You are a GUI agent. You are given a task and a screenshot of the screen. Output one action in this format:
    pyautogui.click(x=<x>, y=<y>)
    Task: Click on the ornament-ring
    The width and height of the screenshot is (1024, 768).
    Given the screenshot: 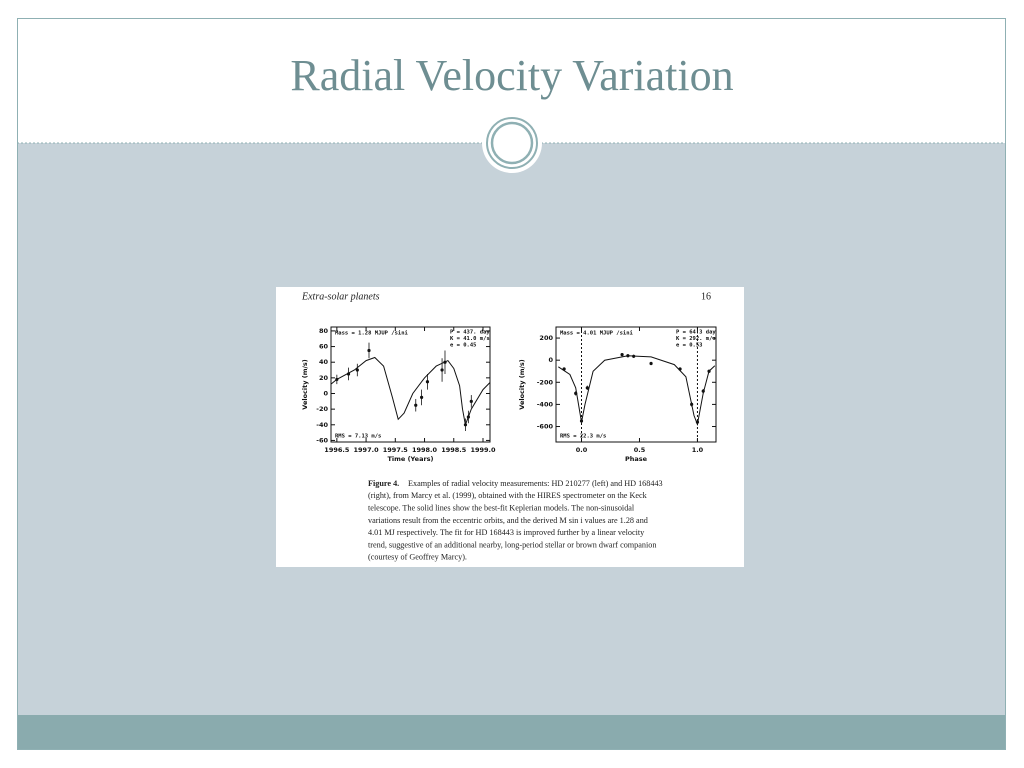 What is the action you would take?
    pyautogui.click(x=512, y=143)
    